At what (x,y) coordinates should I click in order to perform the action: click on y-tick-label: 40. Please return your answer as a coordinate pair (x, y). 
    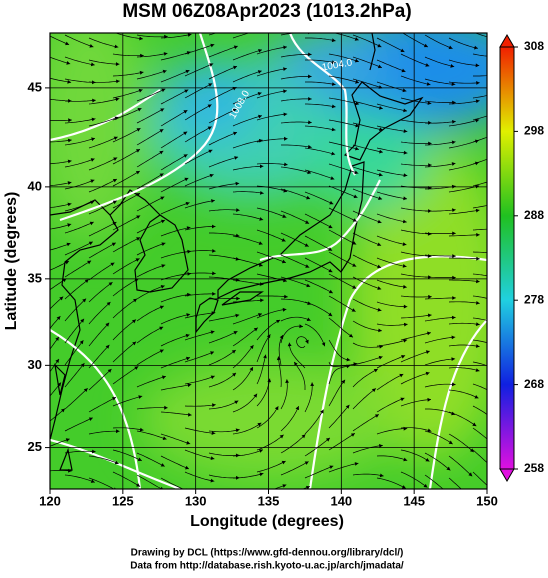
    Looking at the image, I should click on (35, 185).